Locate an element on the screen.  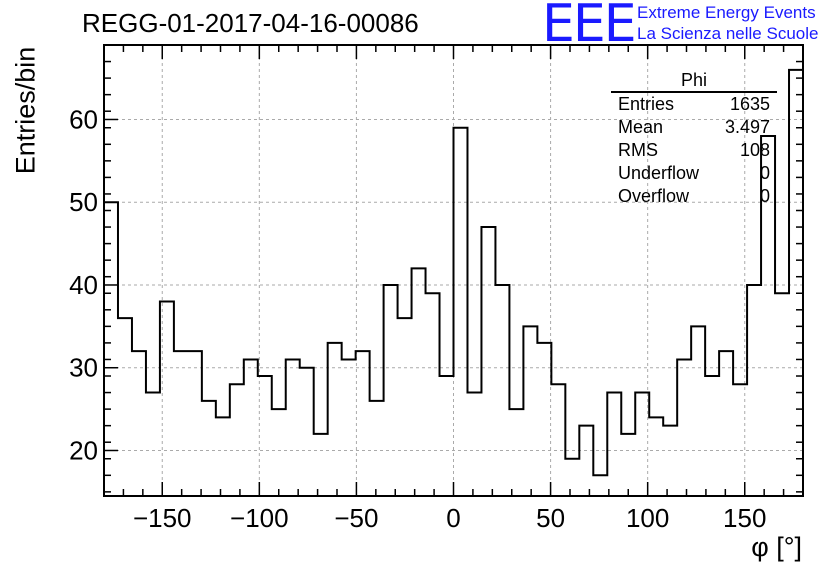
y-tick-label: 30 is located at coordinates (83, 368).